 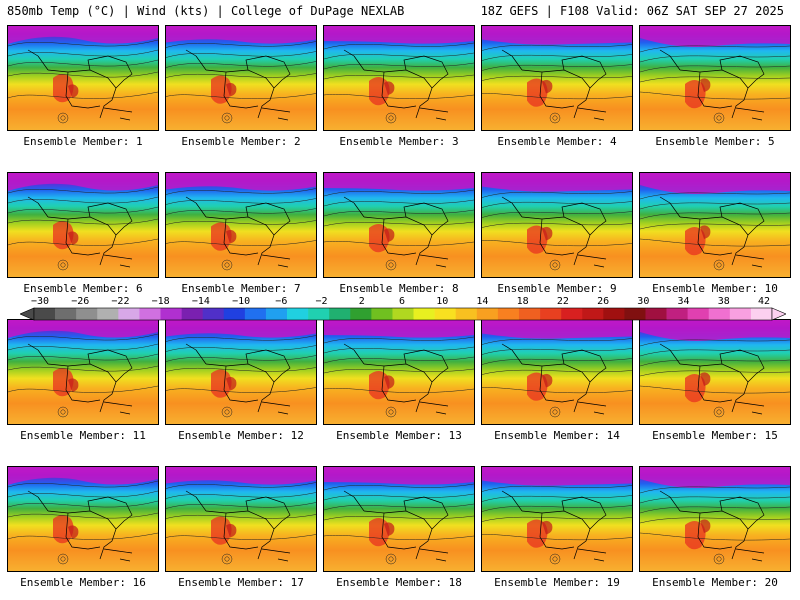 What do you see at coordinates (83, 582) in the screenshot?
I see `ensemble-member-label: Ensemble Member: 16` at bounding box center [83, 582].